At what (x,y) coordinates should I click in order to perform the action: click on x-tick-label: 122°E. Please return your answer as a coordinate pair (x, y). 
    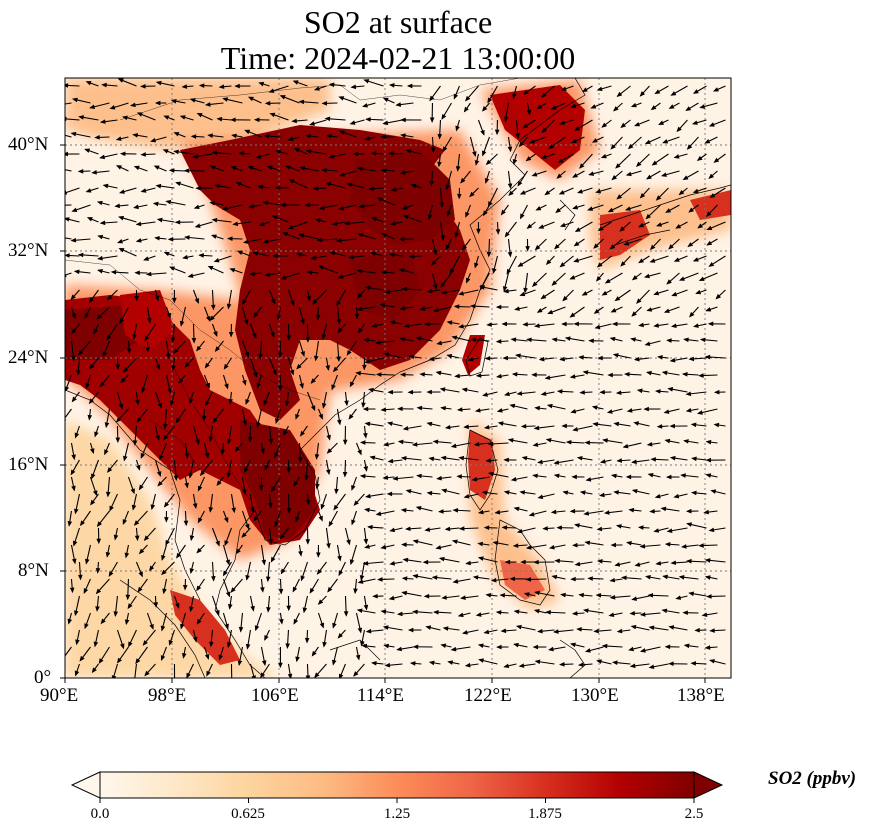
    Looking at the image, I should click on (488, 695).